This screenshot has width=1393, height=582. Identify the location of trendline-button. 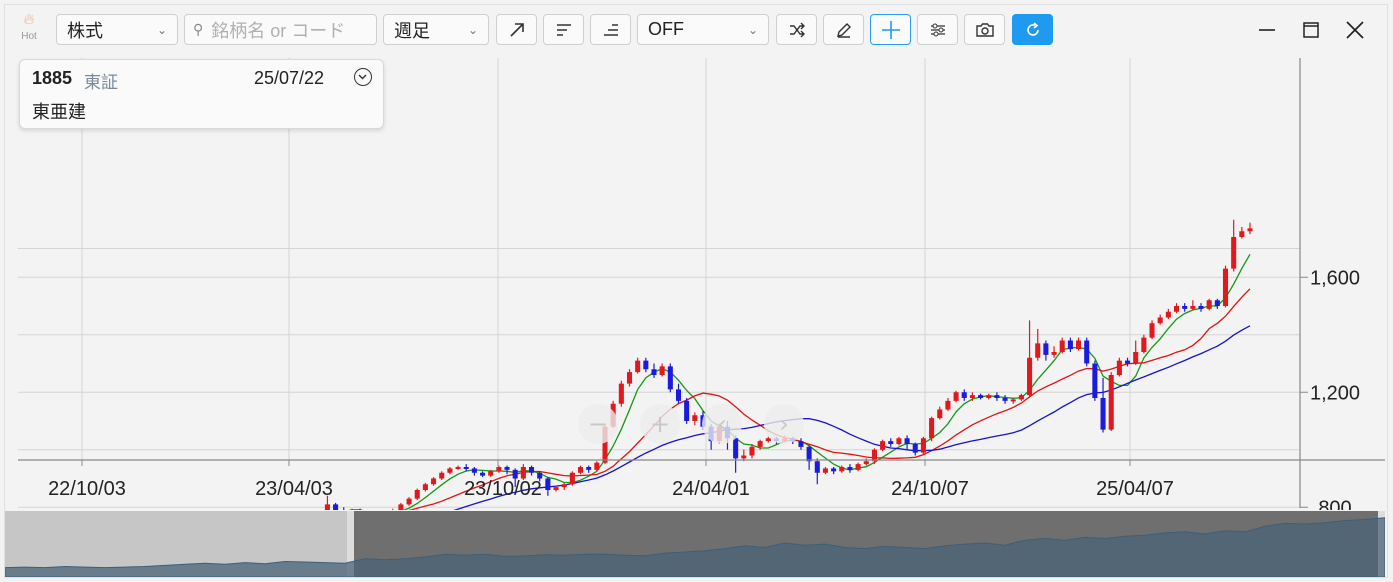
(516, 29).